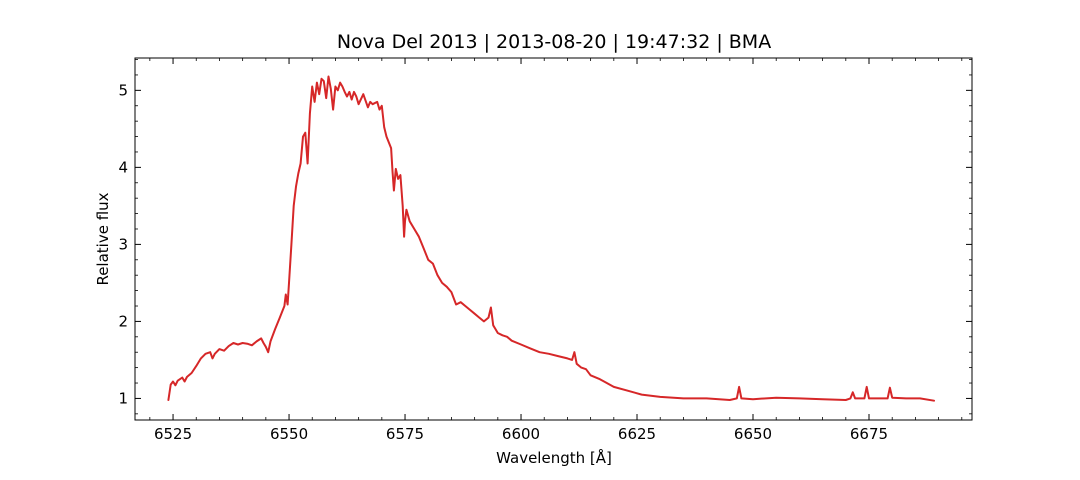 The width and height of the screenshot is (1080, 480). I want to click on y-tick-label: 1, so click(123, 398).